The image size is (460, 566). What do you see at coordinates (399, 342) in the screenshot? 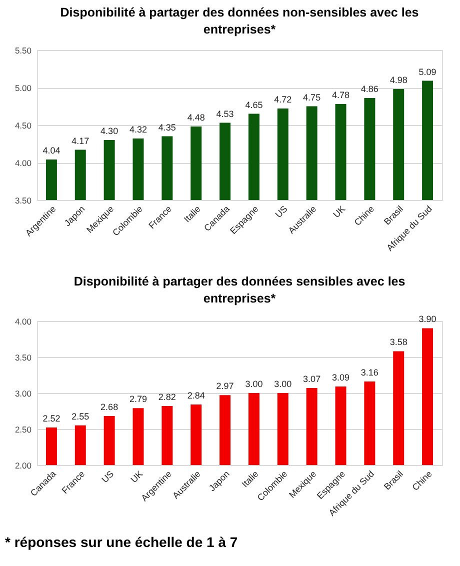
I see `data-label: 3.58` at bounding box center [399, 342].